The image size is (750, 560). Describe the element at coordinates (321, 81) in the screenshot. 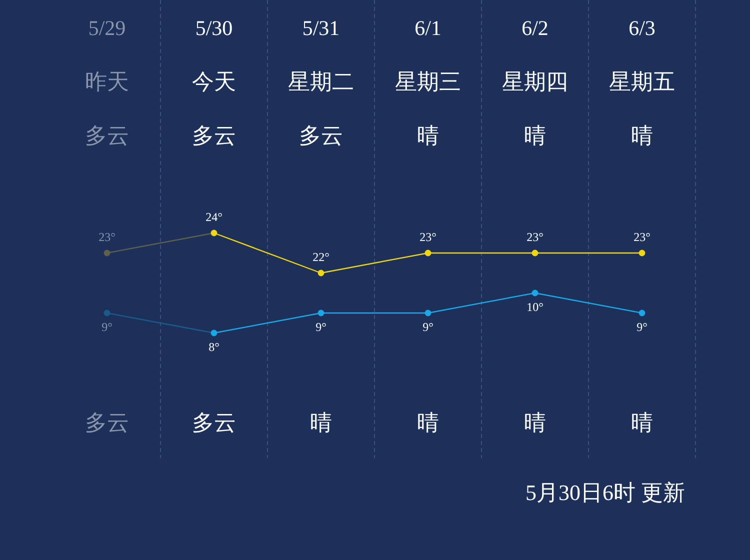

I see `text: 星期二` at that location.